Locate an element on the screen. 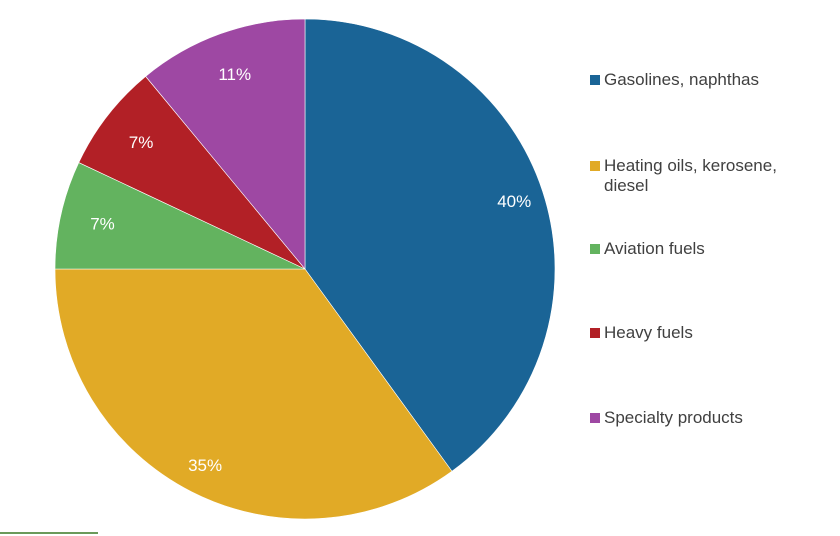 Image resolution: width=840 pixels, height=536 pixels. decorative-rule is located at coordinates (49, 533).